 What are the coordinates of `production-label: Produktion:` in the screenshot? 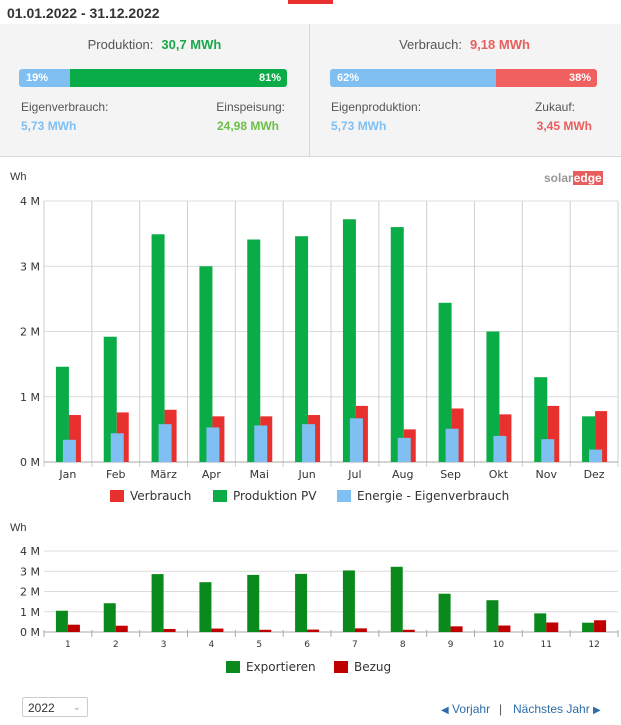 It's located at (120, 44).